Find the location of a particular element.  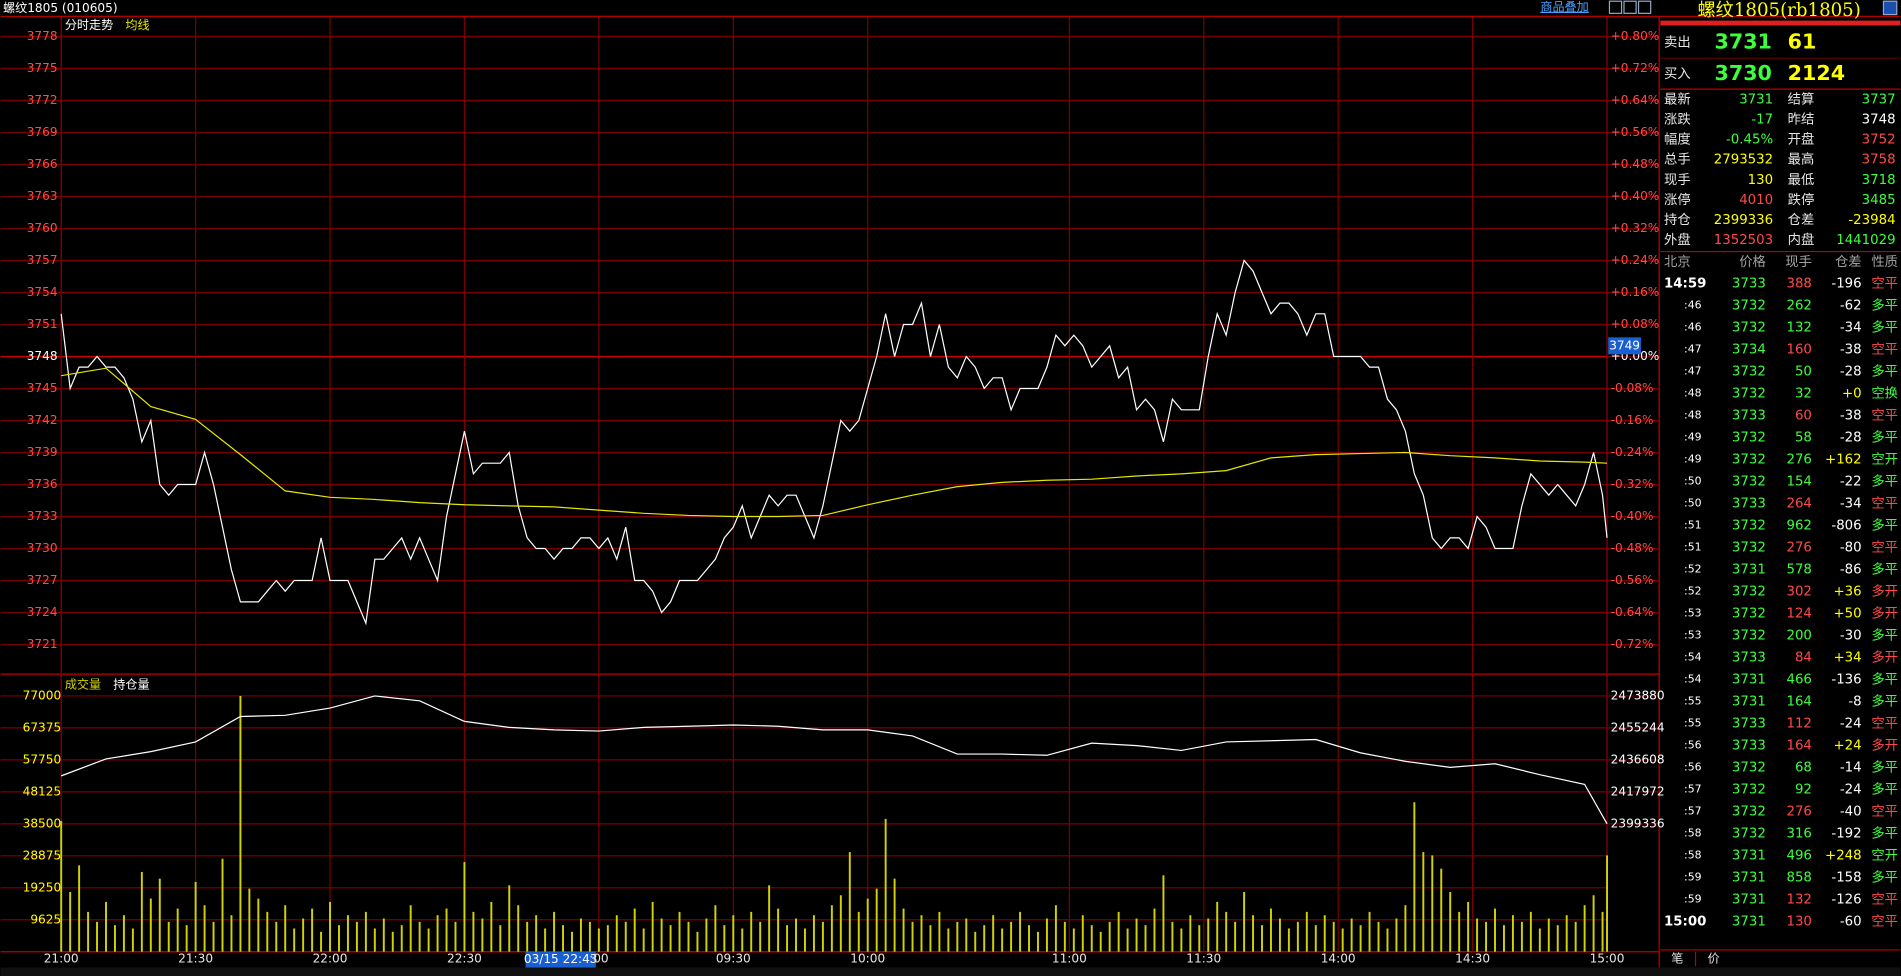

stat-value: 3748 is located at coordinates (1879, 120).